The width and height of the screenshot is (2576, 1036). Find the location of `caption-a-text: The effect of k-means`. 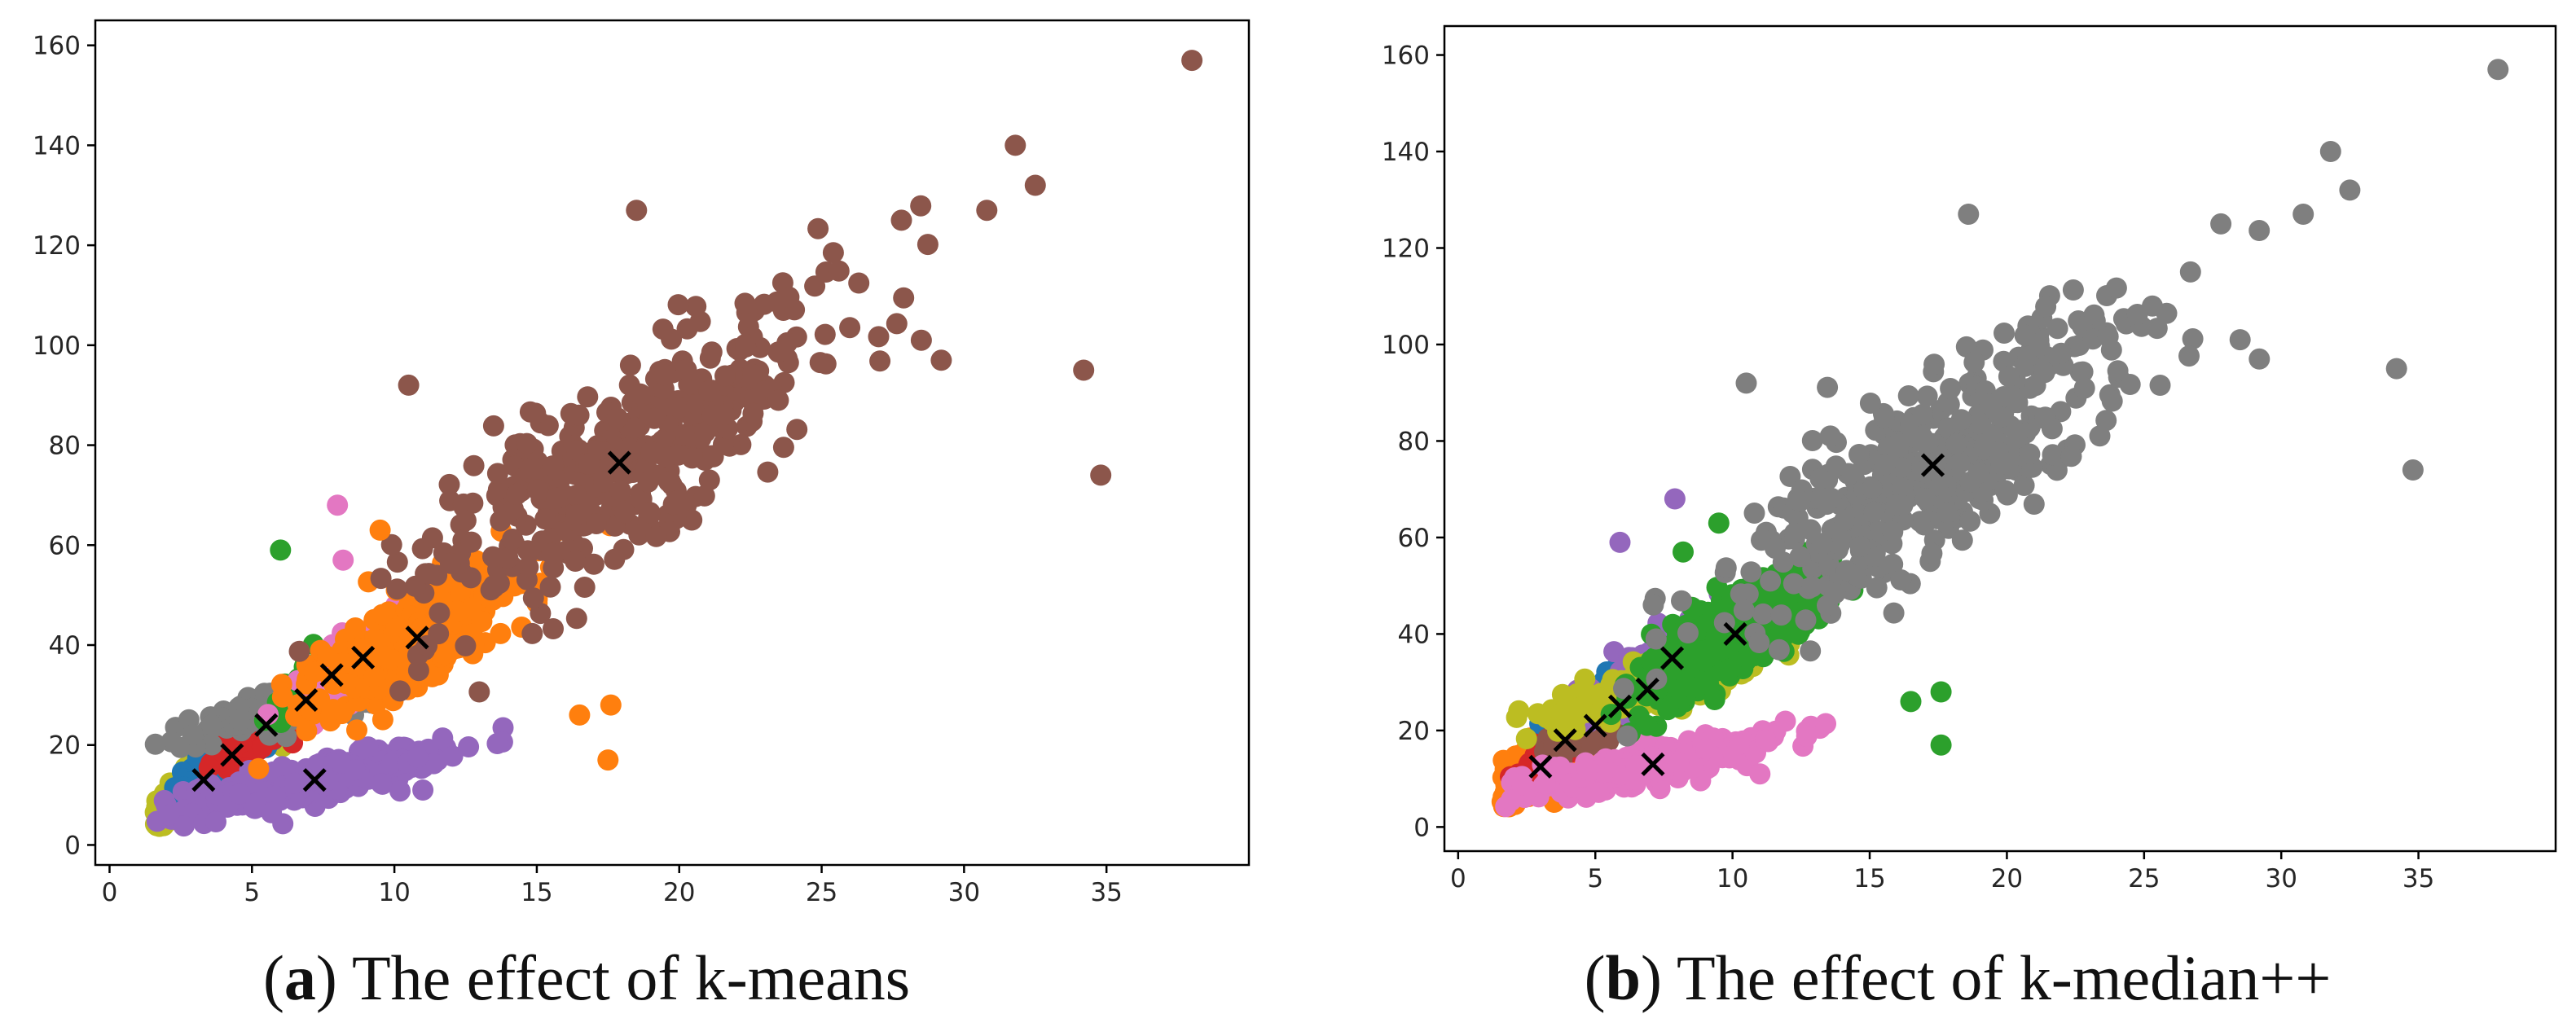

caption-a-text: The effect of k-means is located at coordinates (631, 977).